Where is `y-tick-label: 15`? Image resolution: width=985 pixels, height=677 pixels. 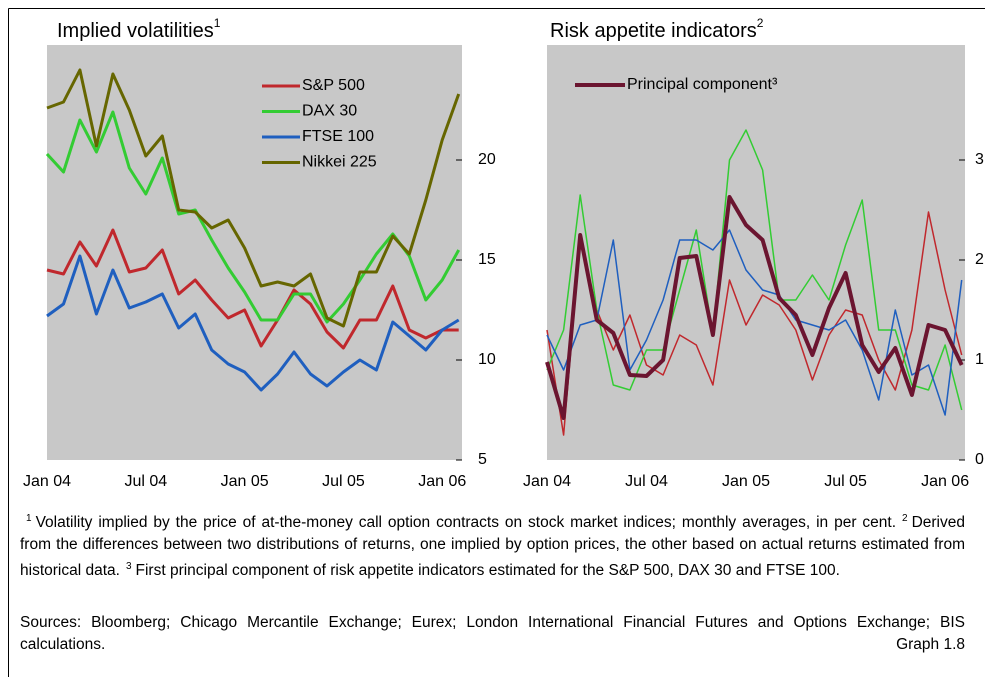 y-tick-label: 15 is located at coordinates (487, 259).